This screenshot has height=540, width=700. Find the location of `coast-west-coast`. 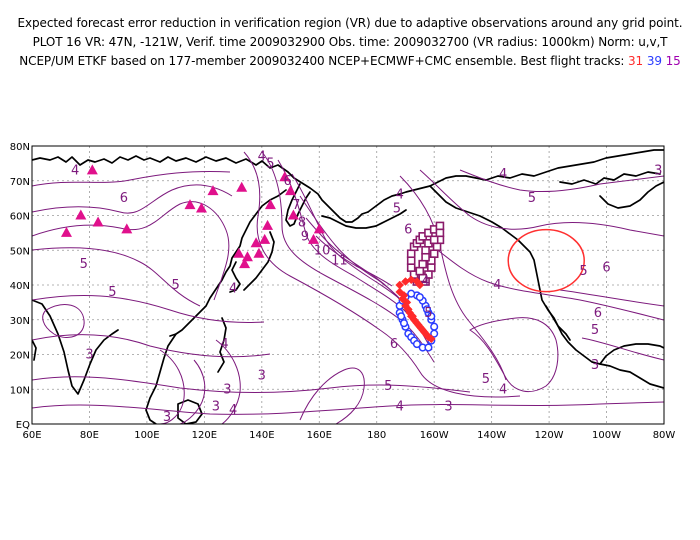

coast-west-coast is located at coordinates (546, 287).